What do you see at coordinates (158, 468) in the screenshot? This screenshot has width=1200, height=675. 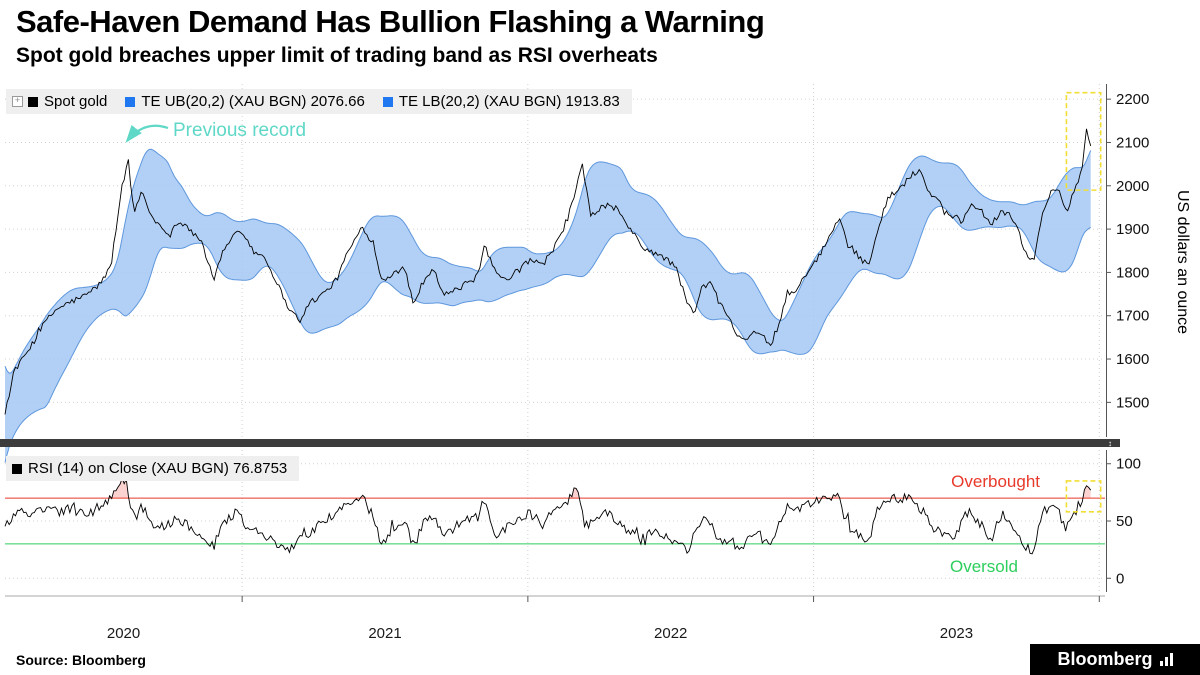 I see `legend-rsi-label: RSI (14) on Close (XAU BGN) 76.8753` at bounding box center [158, 468].